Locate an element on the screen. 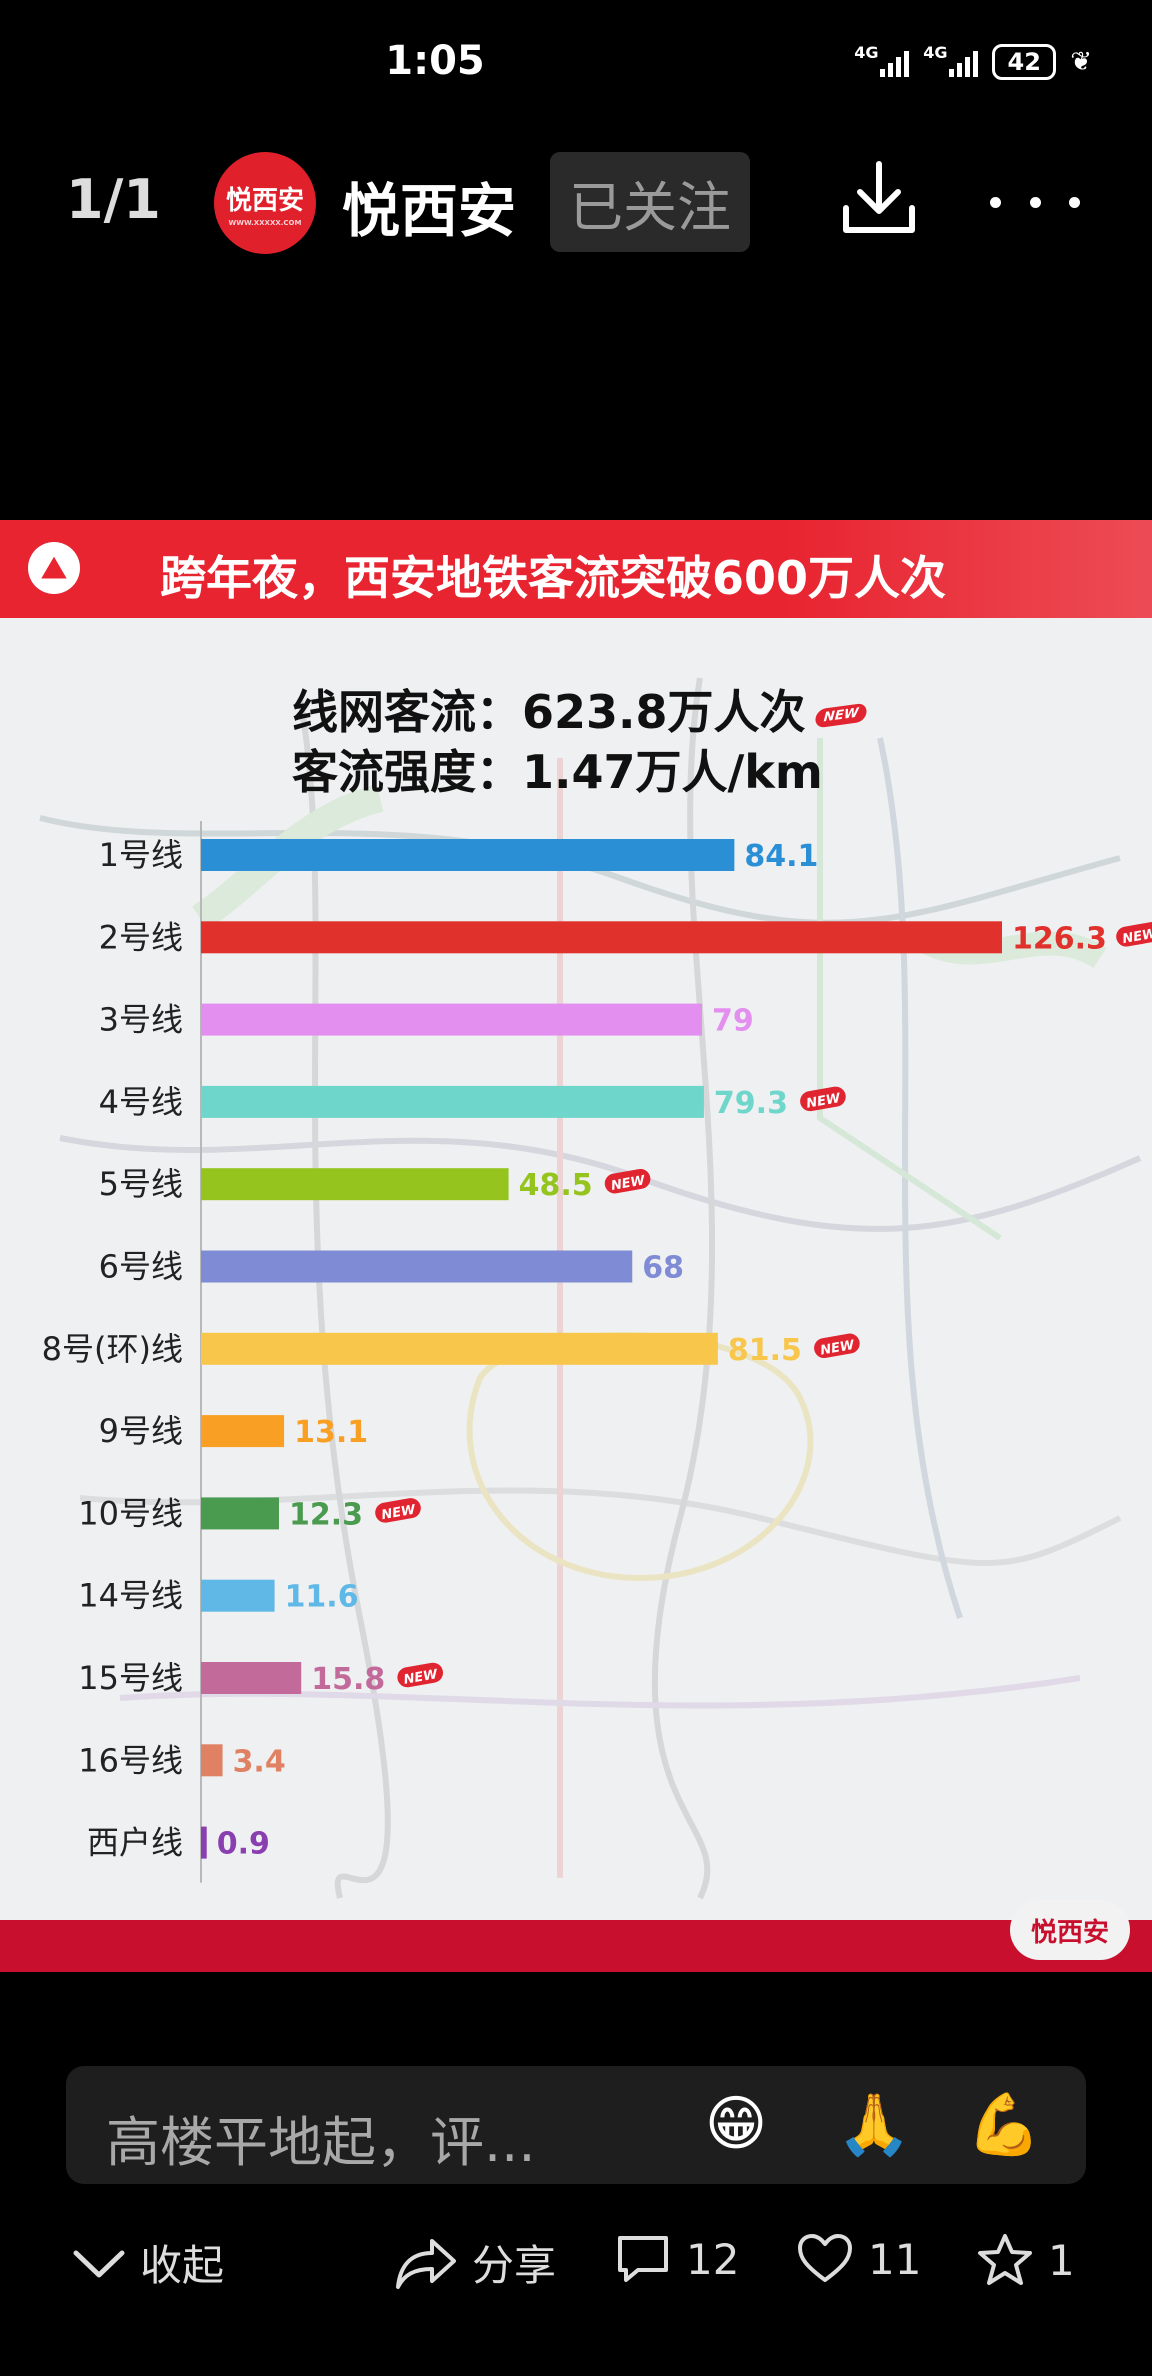 This screenshot has height=2376, width=1152. collapse-button: 收起 is located at coordinates (148, 2262).